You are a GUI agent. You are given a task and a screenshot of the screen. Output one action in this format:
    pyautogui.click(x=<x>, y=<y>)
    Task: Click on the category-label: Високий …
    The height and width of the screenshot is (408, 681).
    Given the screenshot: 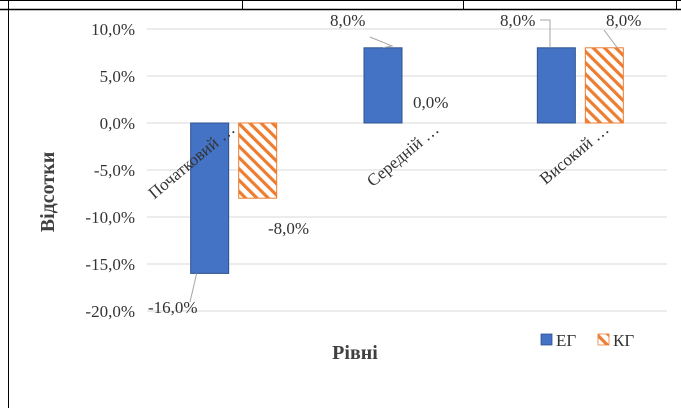 What is the action you would take?
    pyautogui.click(x=574, y=154)
    